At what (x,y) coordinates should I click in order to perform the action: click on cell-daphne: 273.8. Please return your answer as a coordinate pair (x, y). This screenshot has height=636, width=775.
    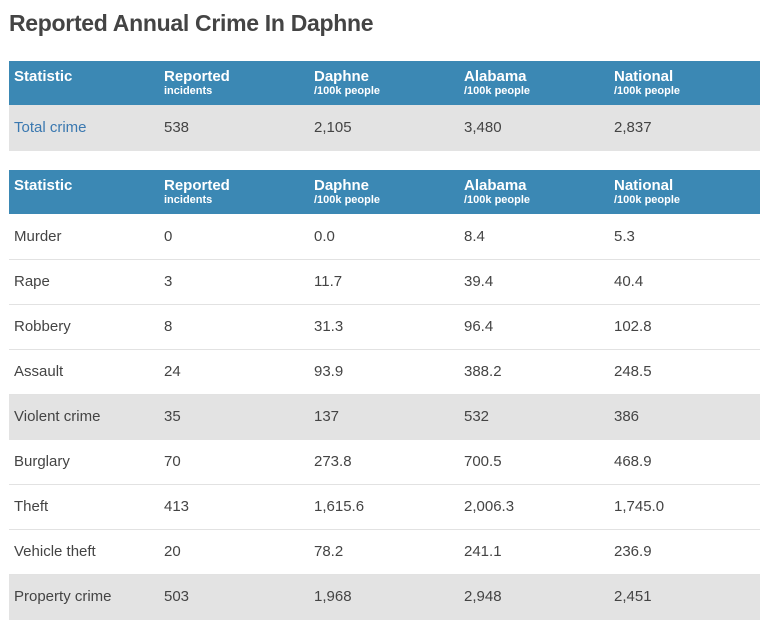
    Looking at the image, I should click on (384, 462).